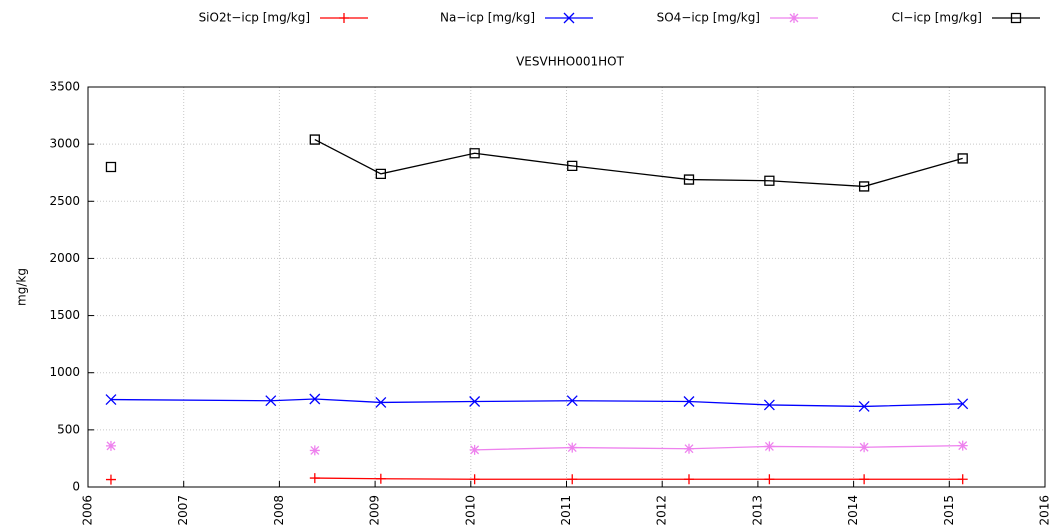 The width and height of the screenshot is (1061, 532). I want to click on x-tick-label: 2013, so click(757, 510).